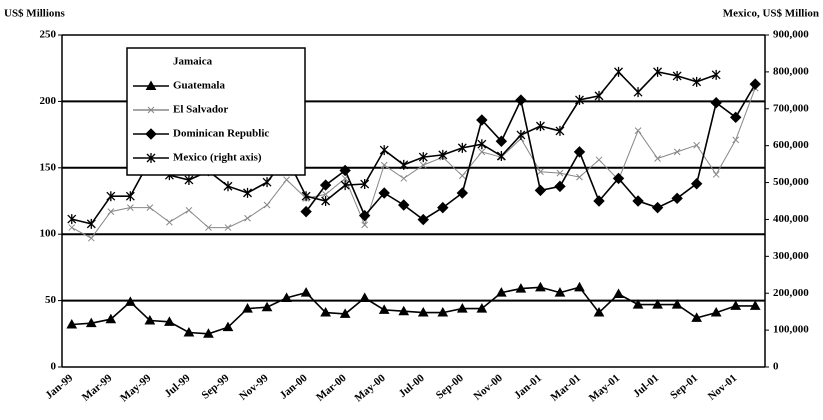 This screenshot has width=823, height=420. What do you see at coordinates (791, 219) in the screenshot?
I see `y2-tick-label: 400,000` at bounding box center [791, 219].